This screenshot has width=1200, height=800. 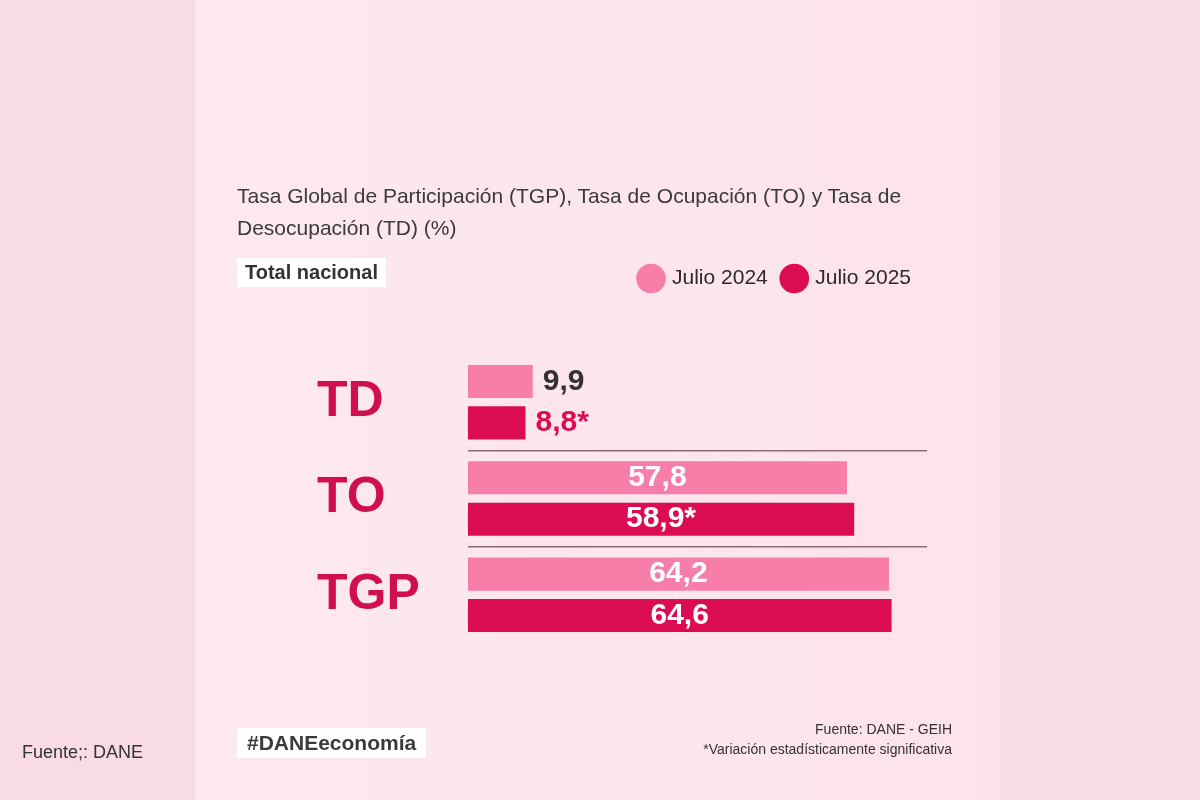 I want to click on text: *Variación estadísticamente significativa, so click(x=827, y=749).